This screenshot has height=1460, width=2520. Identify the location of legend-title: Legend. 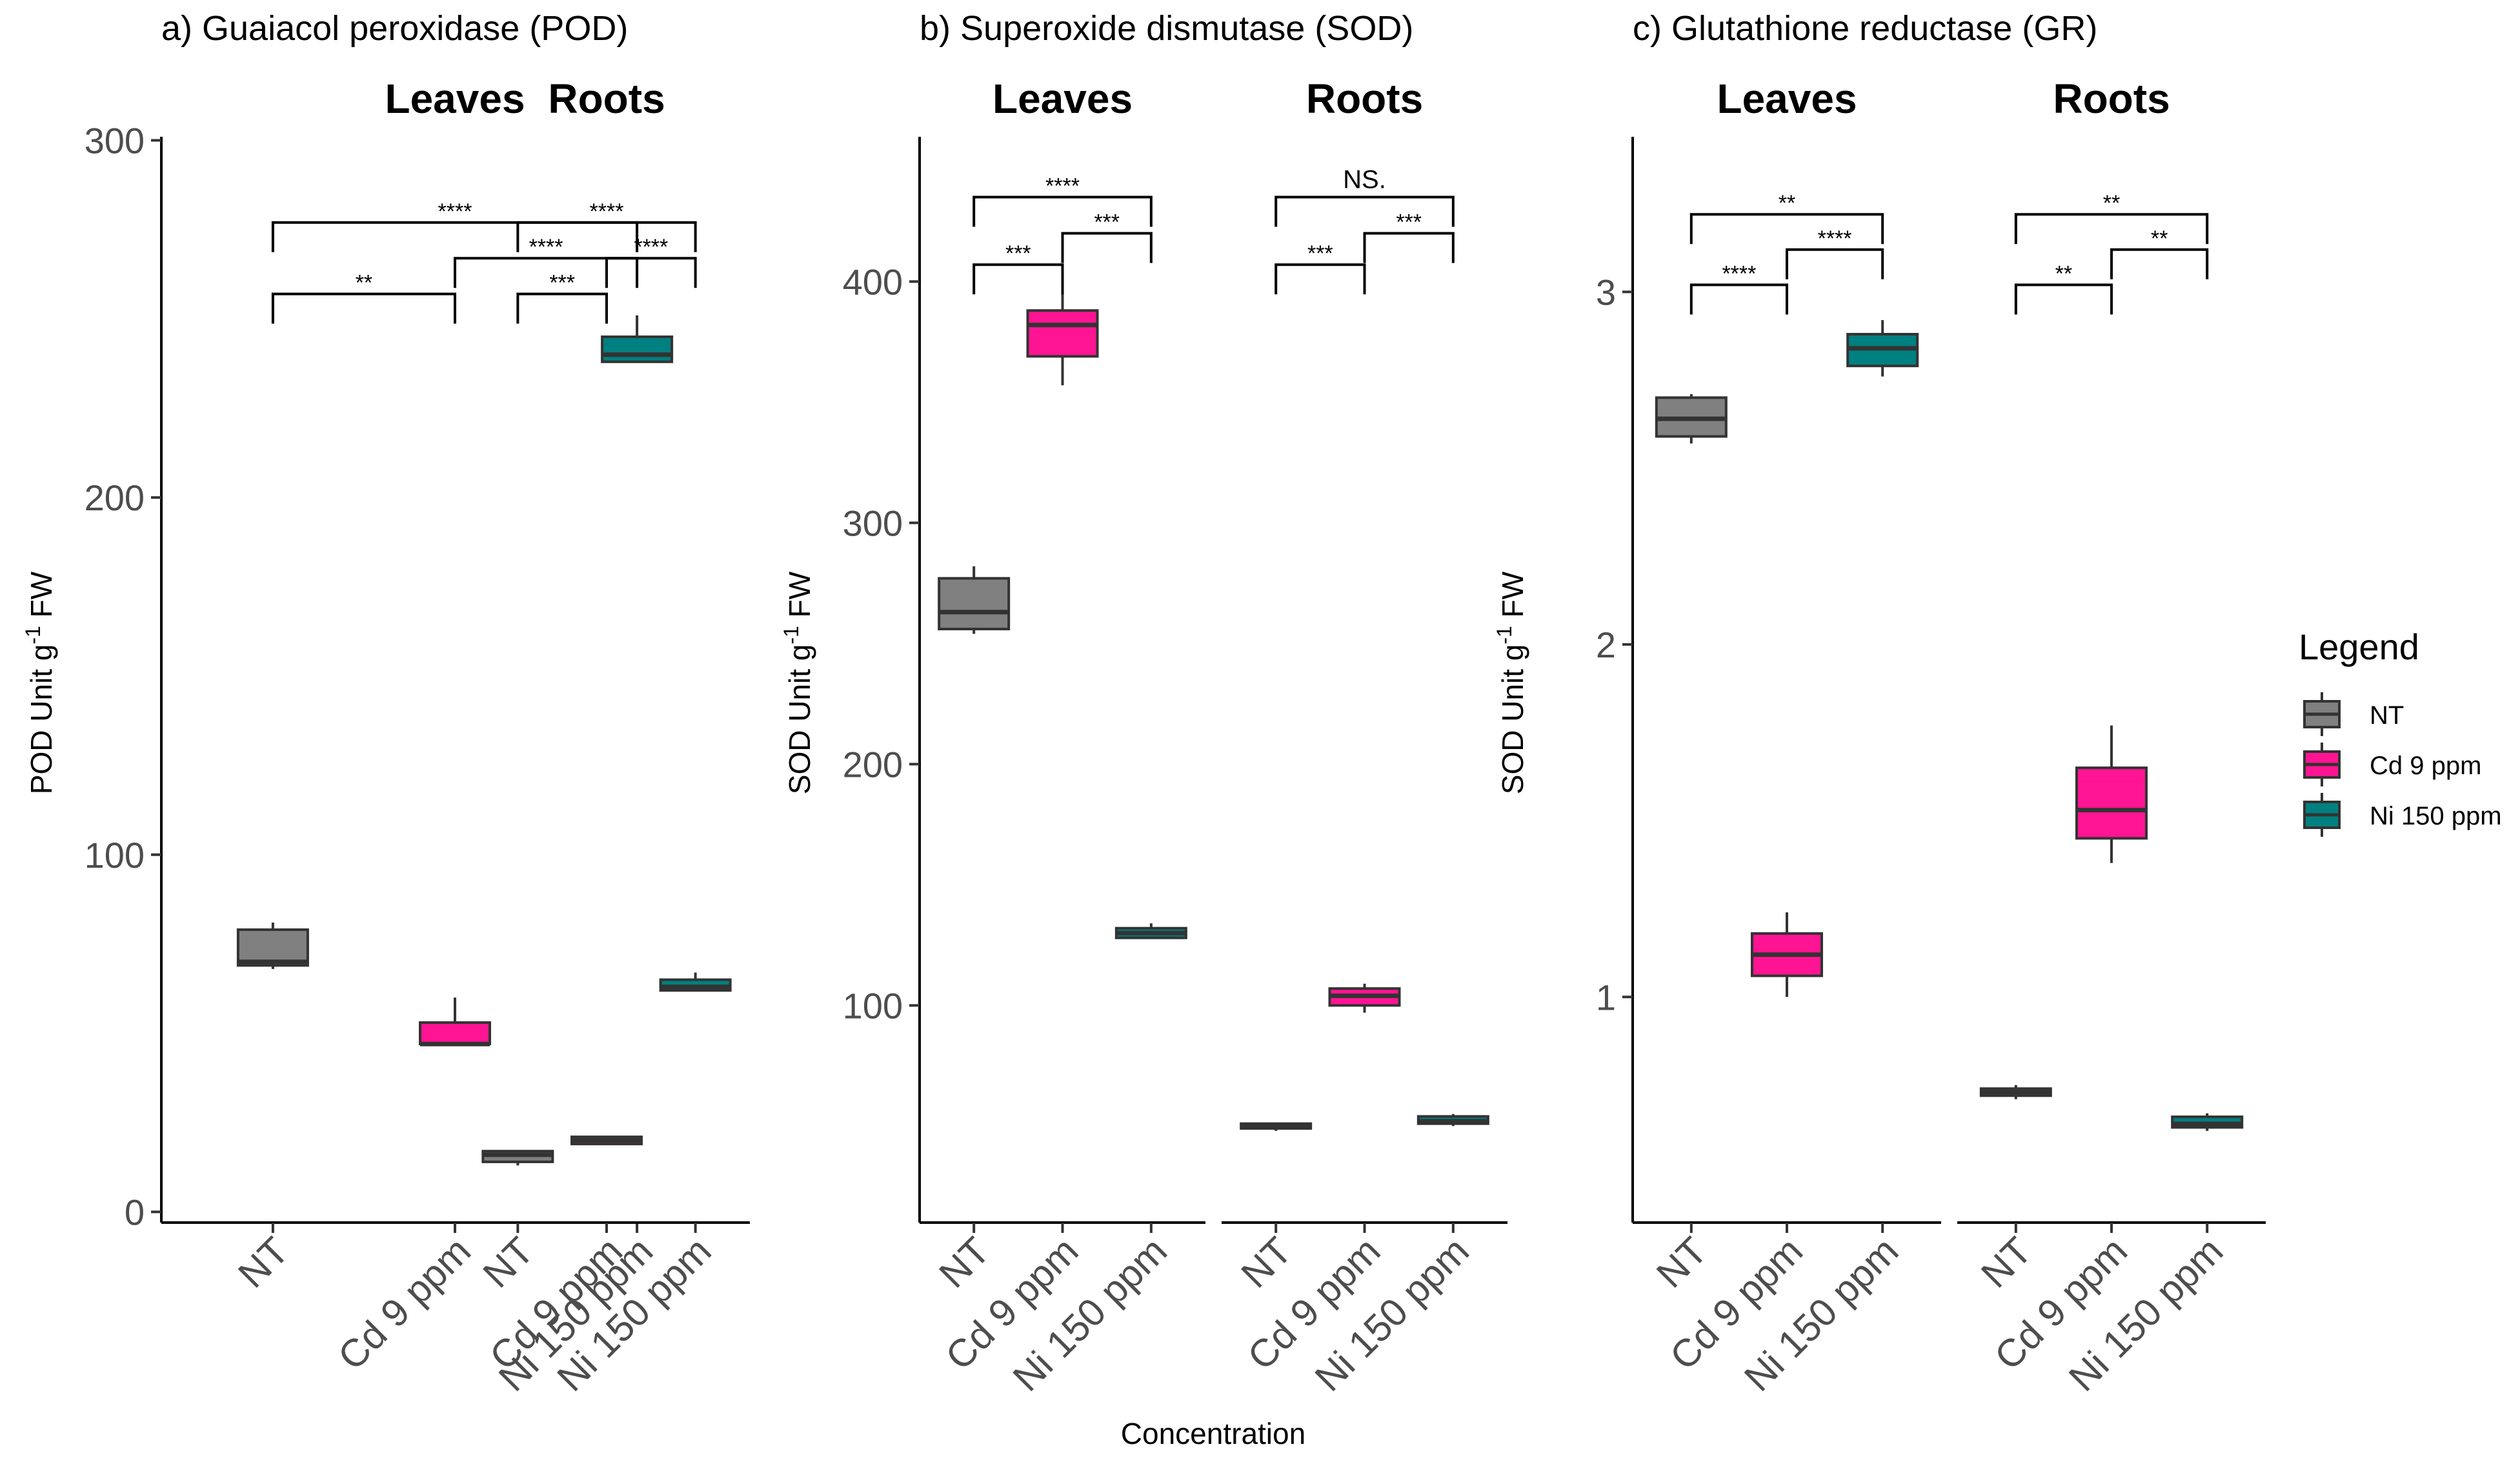
(2359, 646).